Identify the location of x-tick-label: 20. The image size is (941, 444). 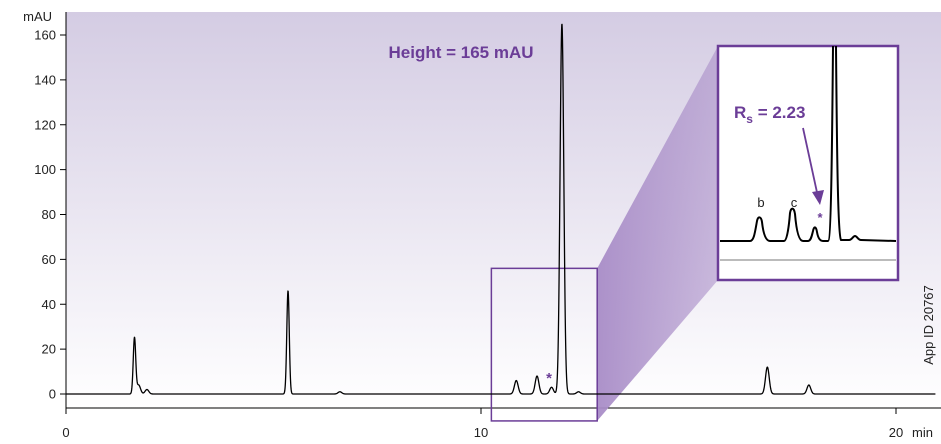
(896, 432).